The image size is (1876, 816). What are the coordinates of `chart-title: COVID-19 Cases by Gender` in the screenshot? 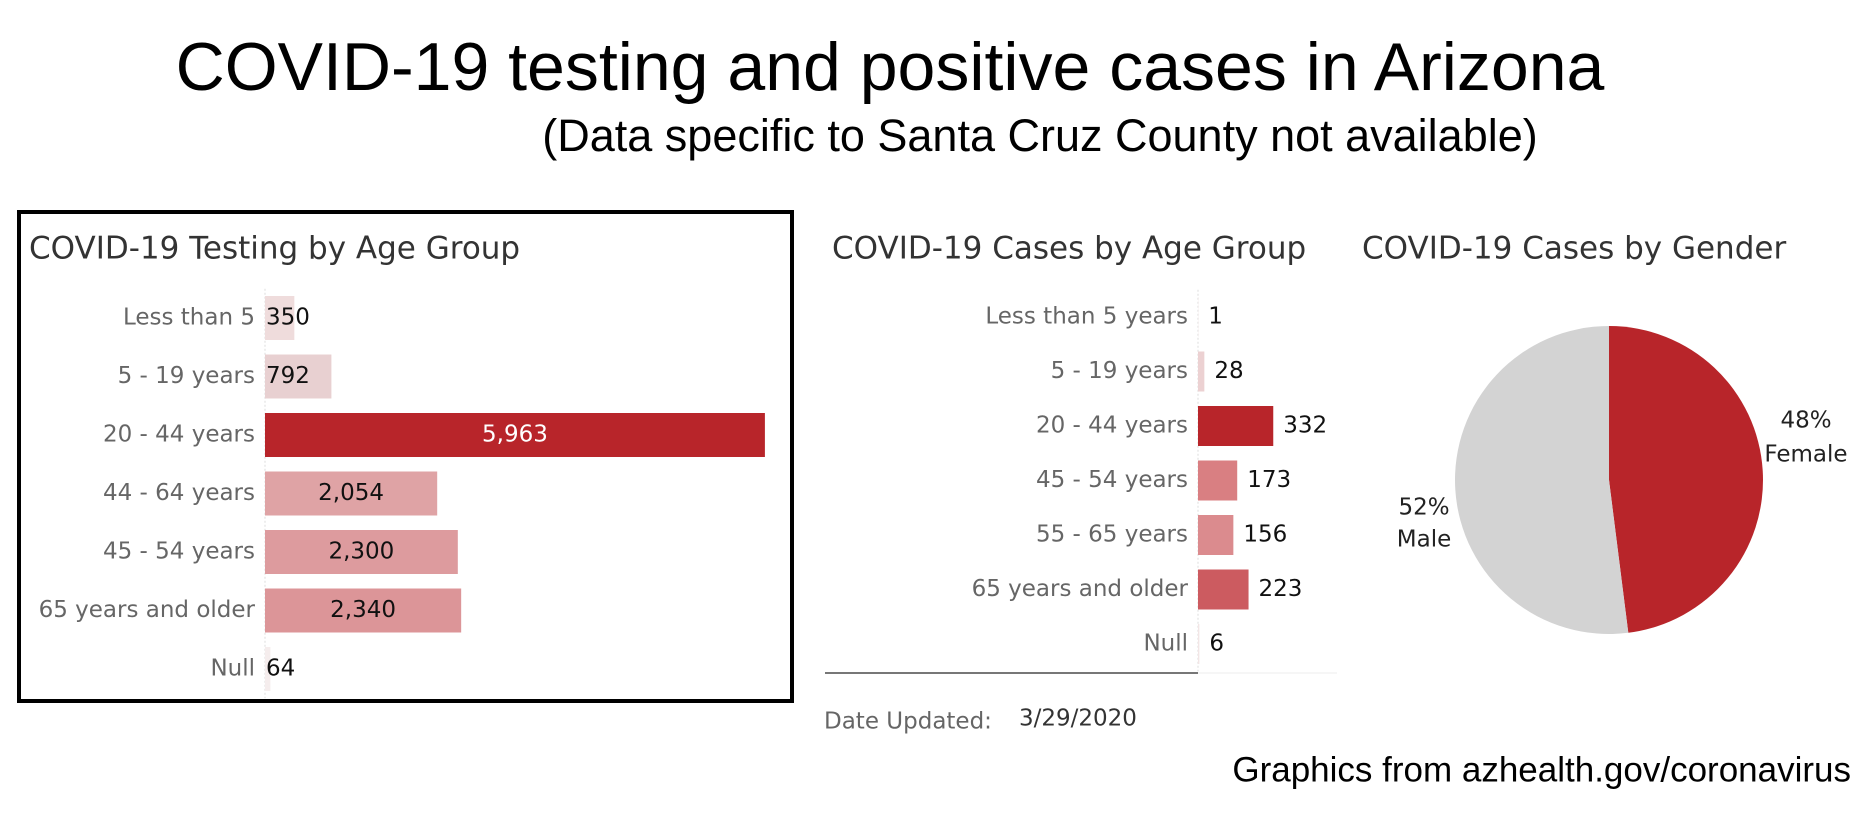 It's located at (1574, 249).